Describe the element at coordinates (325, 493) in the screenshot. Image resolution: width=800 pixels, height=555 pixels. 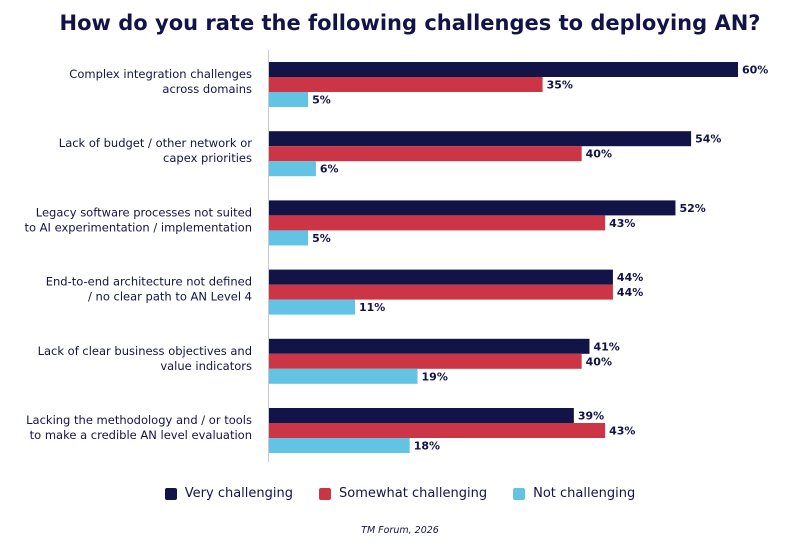
I see `legend-swatch-somewhat-challenging` at that location.